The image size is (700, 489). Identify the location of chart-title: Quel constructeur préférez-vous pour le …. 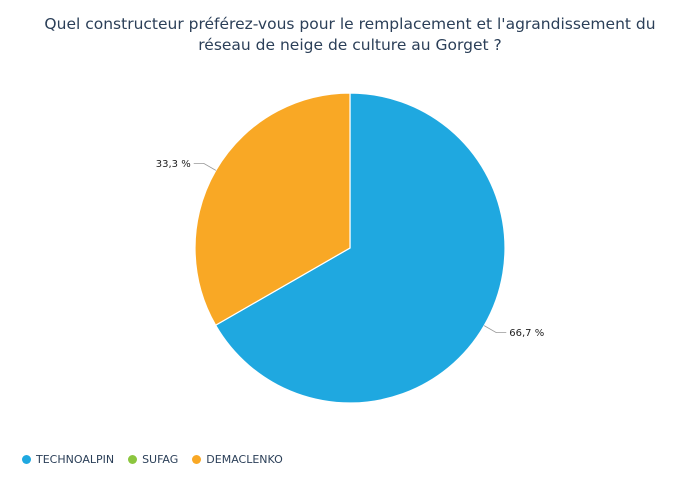
(350, 34).